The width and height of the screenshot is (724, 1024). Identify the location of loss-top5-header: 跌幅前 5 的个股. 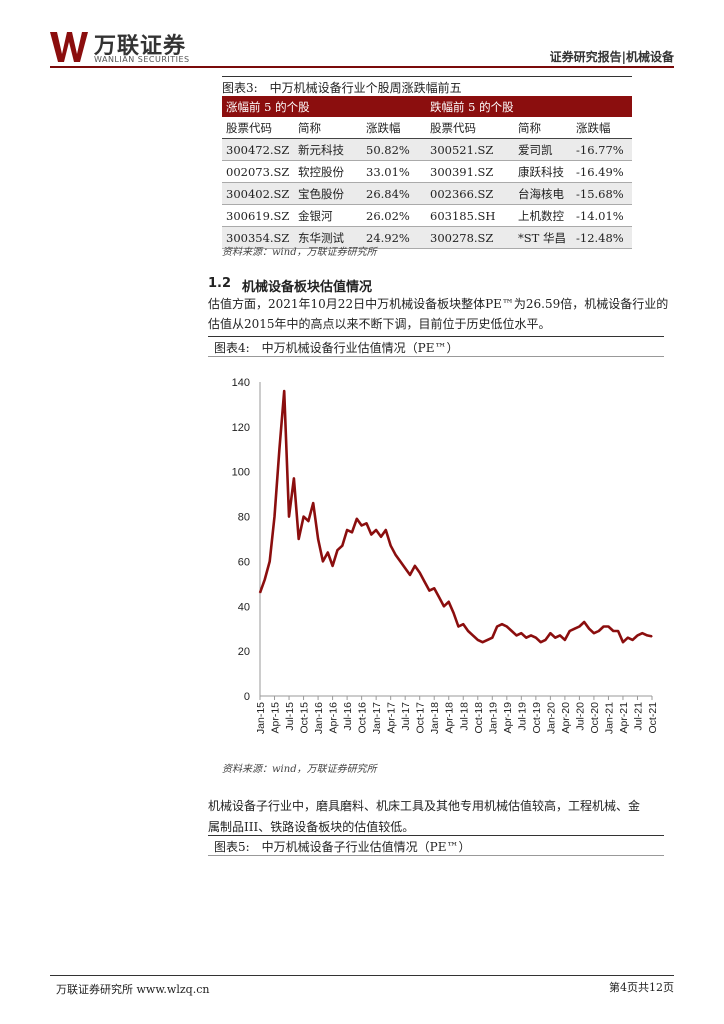
(529, 106).